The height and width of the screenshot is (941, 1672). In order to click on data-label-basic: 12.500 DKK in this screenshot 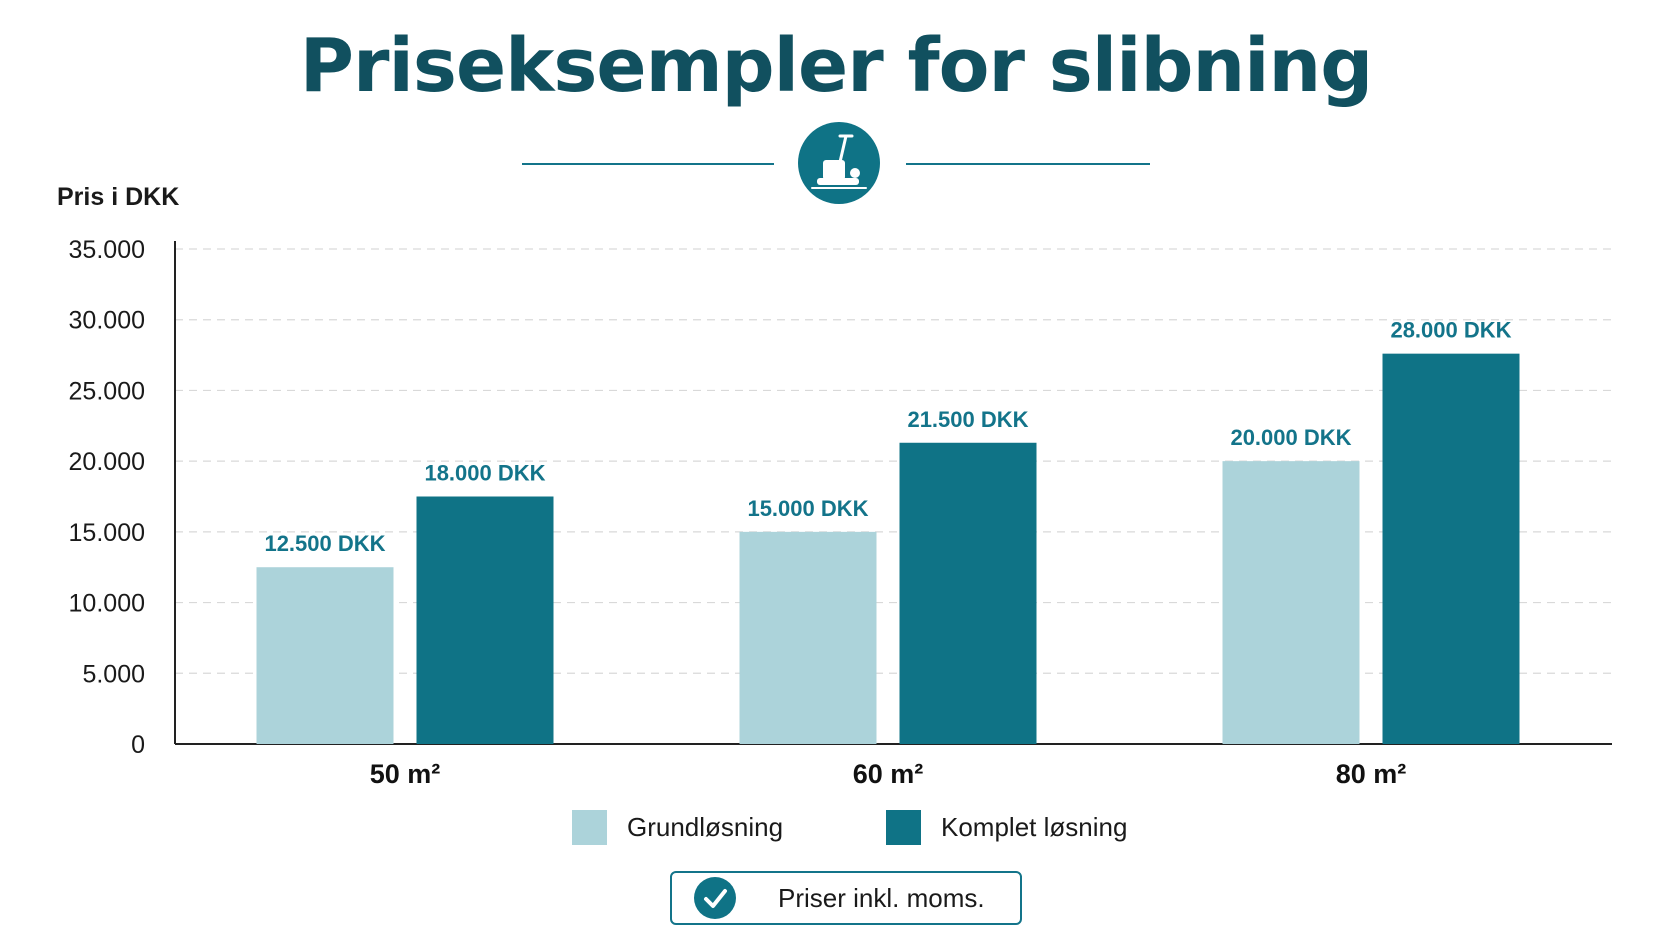, I will do `click(324, 543)`.